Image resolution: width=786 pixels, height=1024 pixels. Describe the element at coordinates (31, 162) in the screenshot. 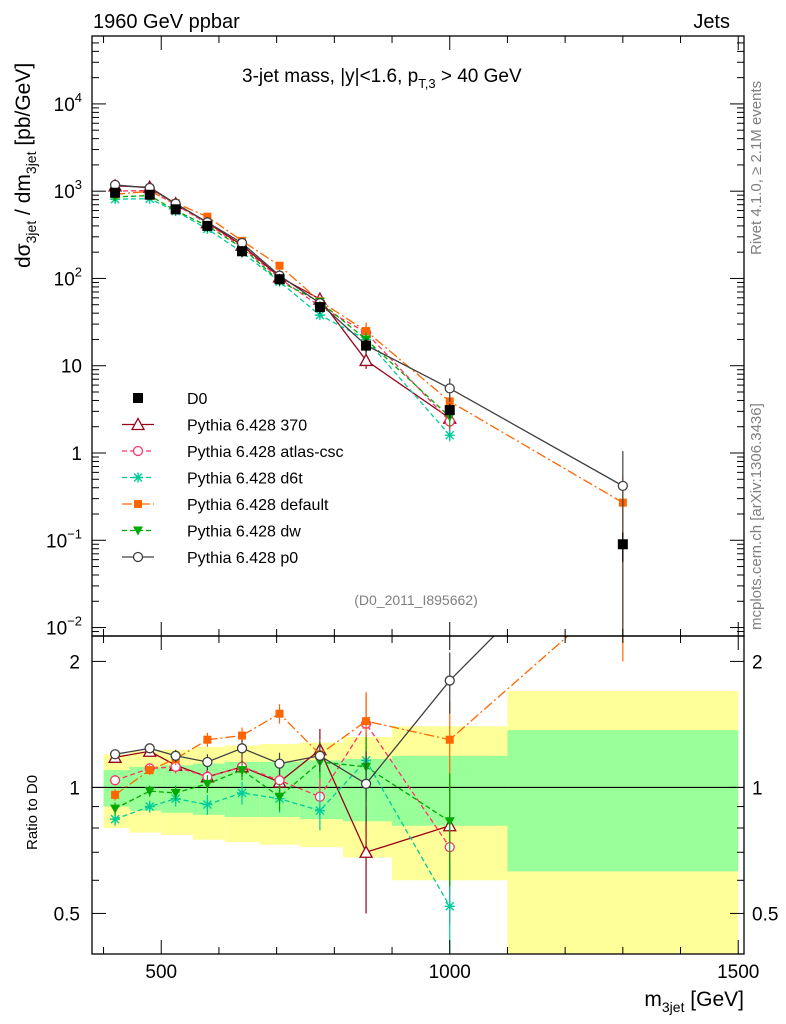

I see `ylabel-sub2: 3jet` at that location.